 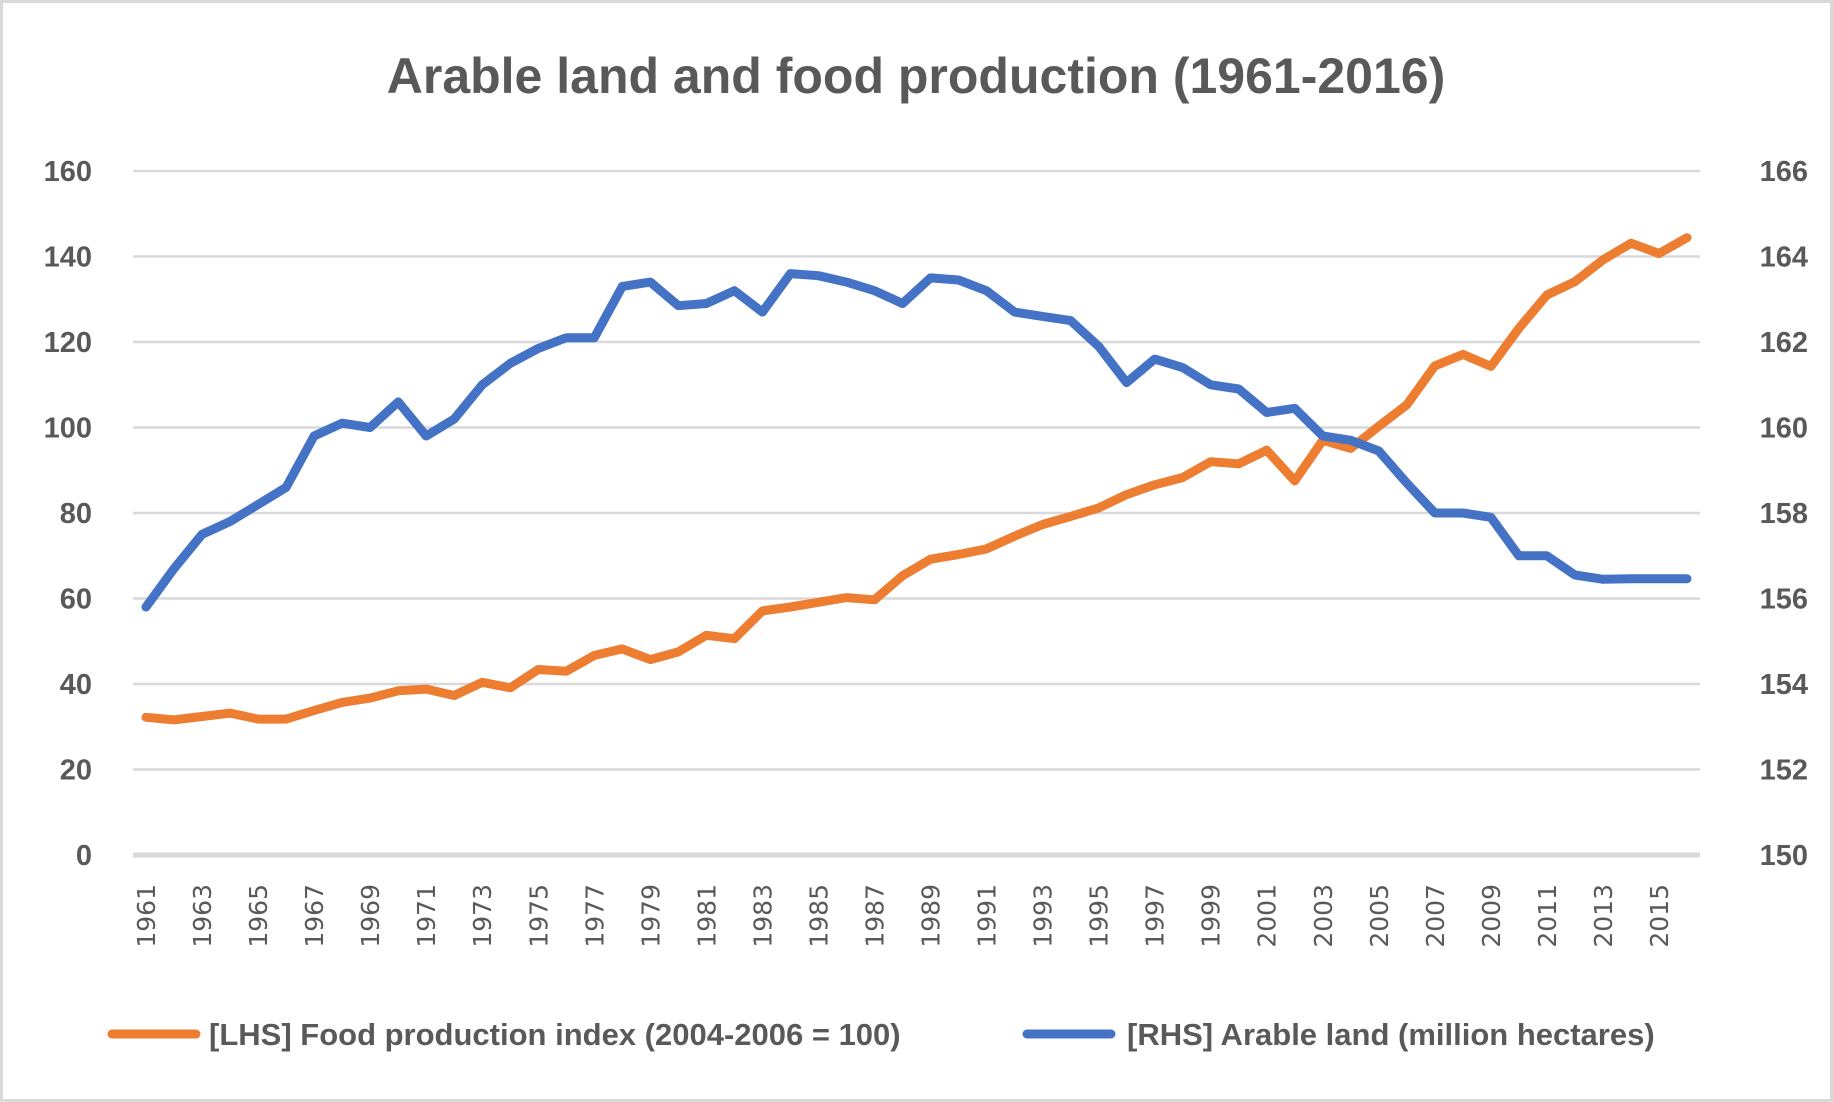 I want to click on left-tick-label: 100, so click(x=68, y=429).